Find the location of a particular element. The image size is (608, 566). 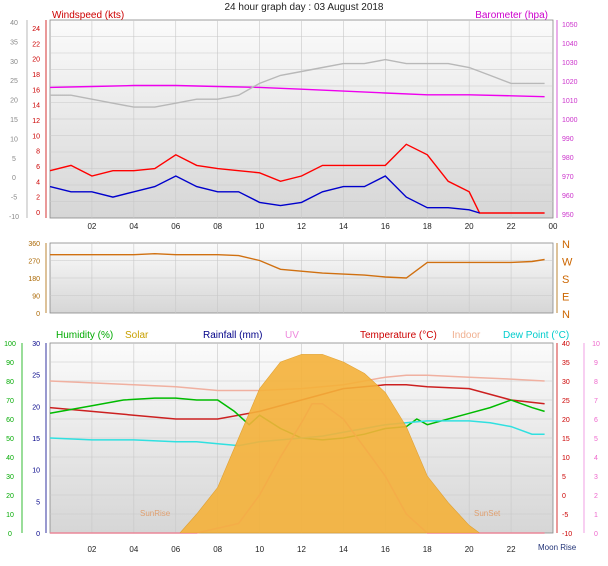

axis-tick-label: 14 is located at coordinates (36, 106).